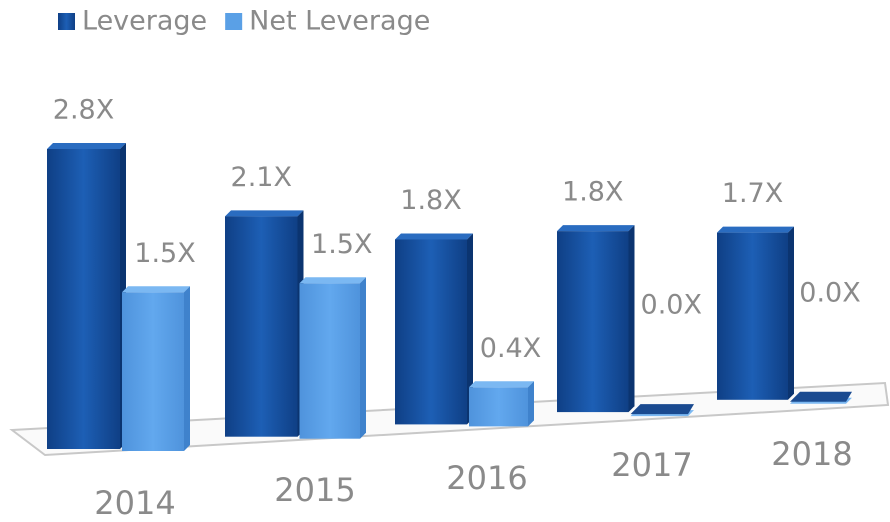 This screenshot has width=890, height=522. What do you see at coordinates (486, 478) in the screenshot?
I see `x-tick-label: 2016` at bounding box center [486, 478].